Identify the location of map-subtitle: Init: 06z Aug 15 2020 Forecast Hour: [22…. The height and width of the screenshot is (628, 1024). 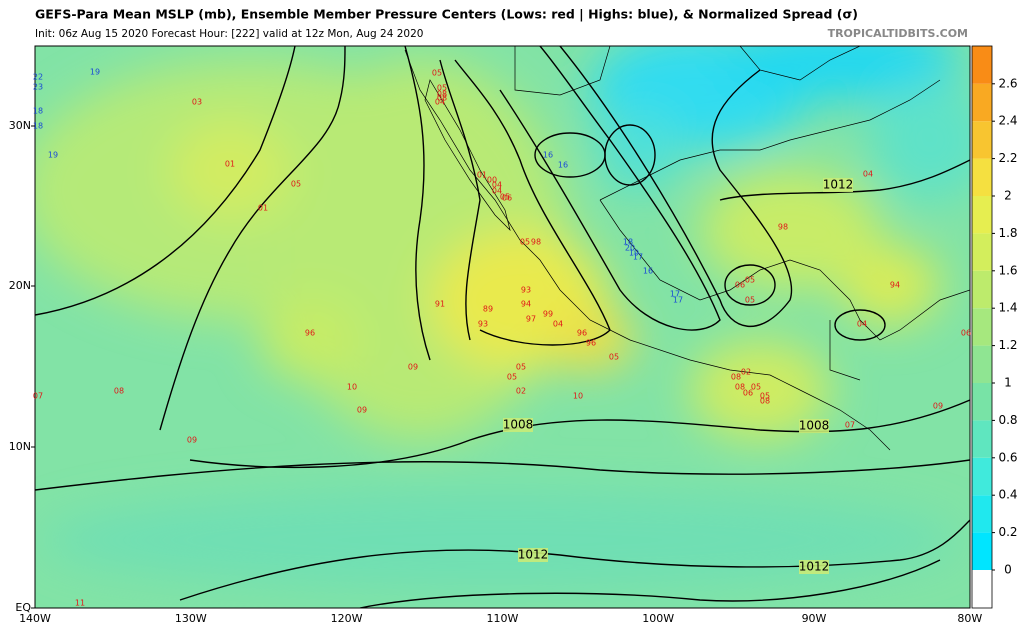
(229, 34).